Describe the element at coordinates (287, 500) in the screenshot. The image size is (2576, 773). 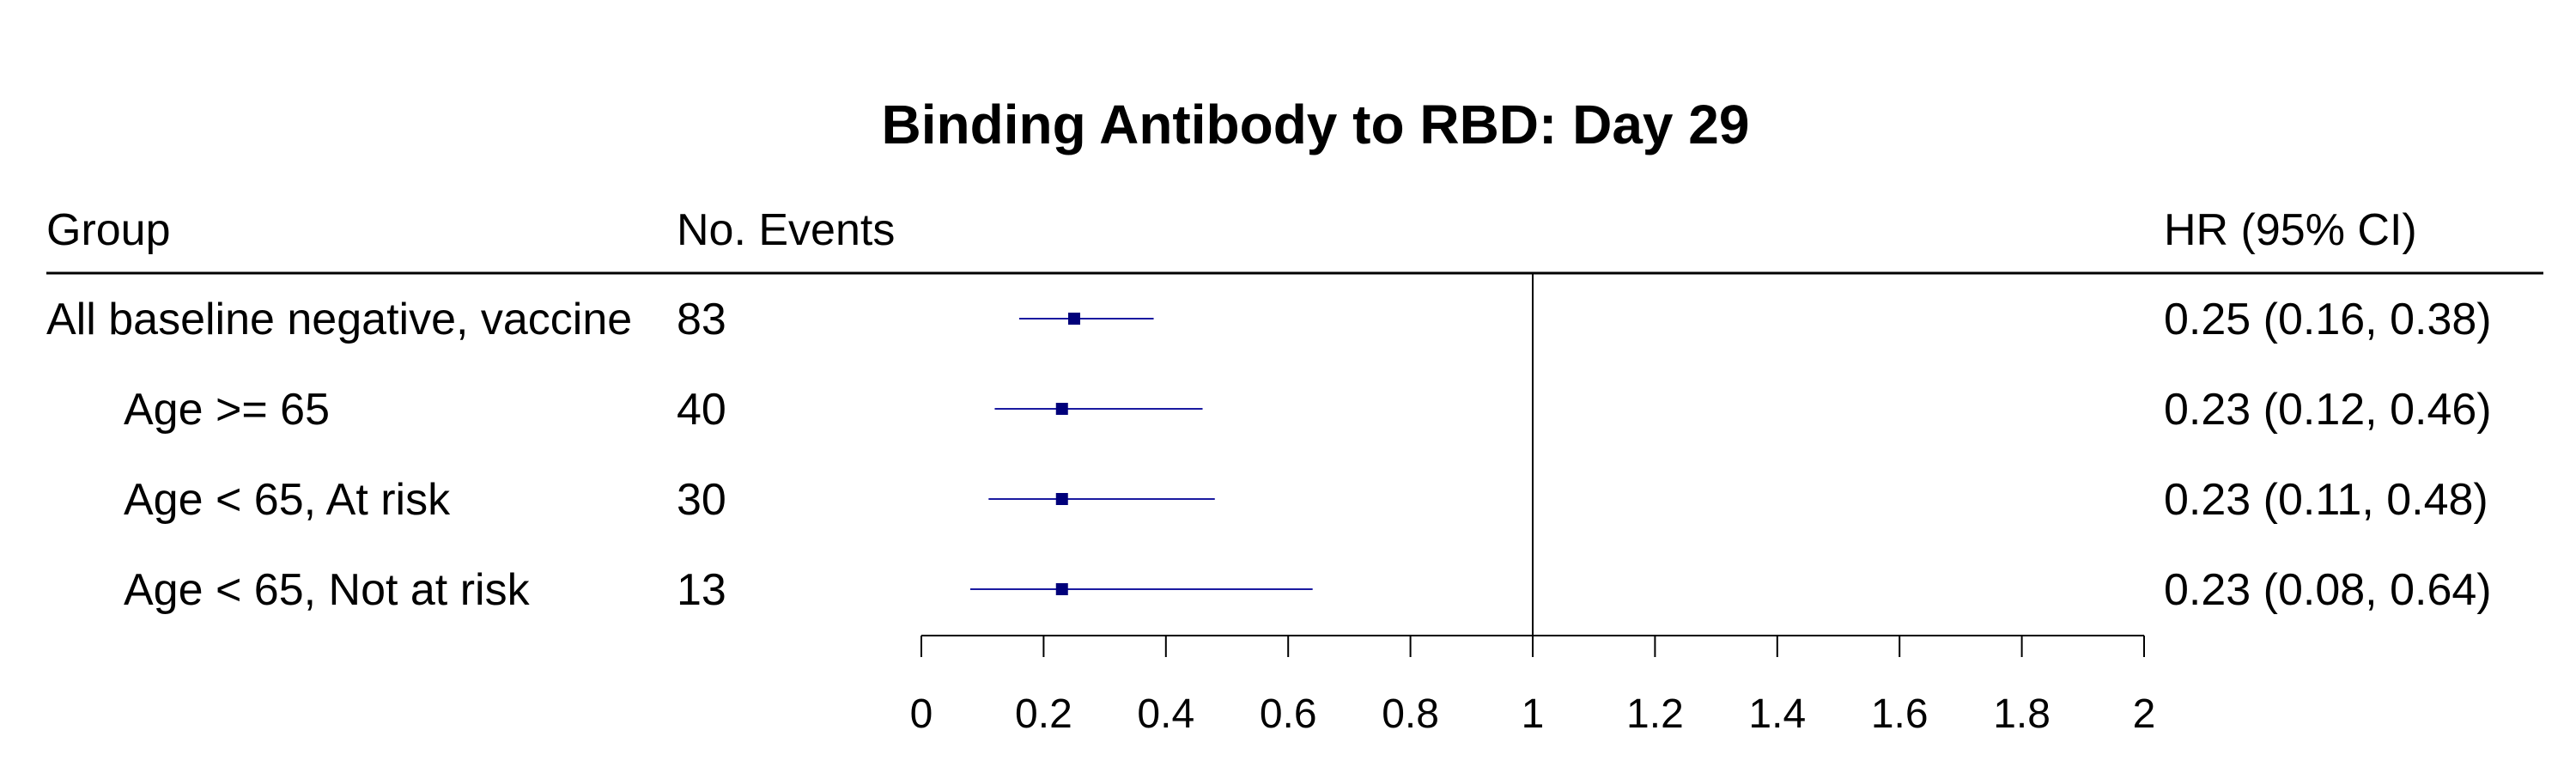
I see `row-group-label: Age < 65, At risk` at that location.